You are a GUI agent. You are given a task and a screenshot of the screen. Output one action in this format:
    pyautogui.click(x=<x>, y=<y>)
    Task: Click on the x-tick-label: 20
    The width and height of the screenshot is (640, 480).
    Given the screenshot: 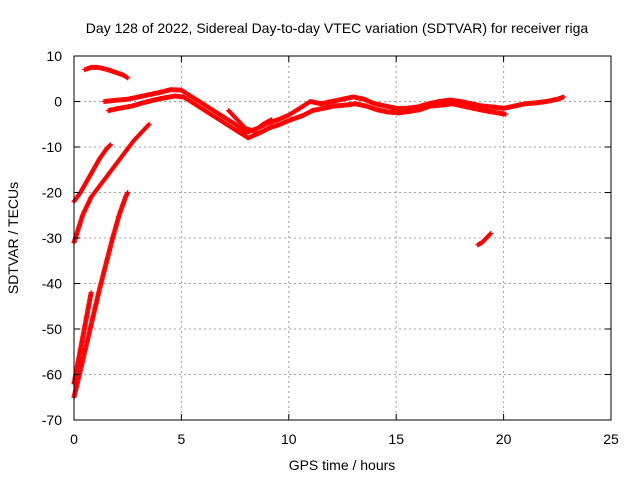 What is the action you would take?
    pyautogui.click(x=504, y=439)
    